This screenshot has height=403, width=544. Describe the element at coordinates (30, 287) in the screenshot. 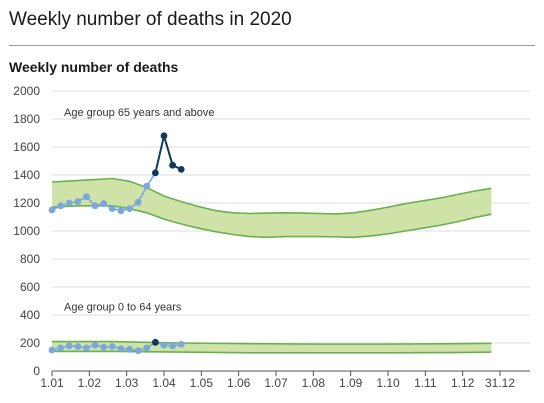

I see `y-tick-label: 600` at that location.